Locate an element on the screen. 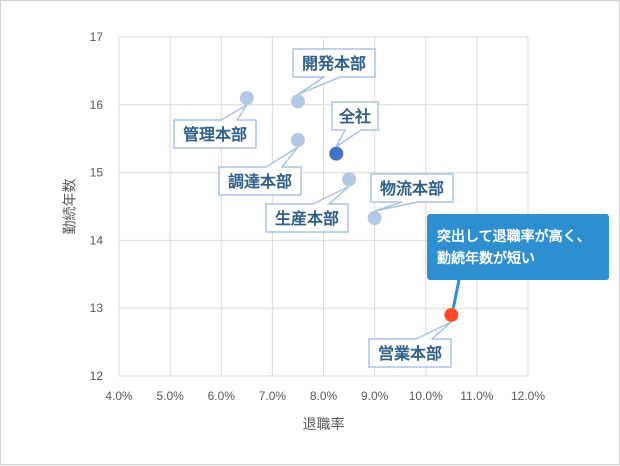 The height and width of the screenshot is (466, 620). x-tick-label: 12.0% is located at coordinates (528, 396).